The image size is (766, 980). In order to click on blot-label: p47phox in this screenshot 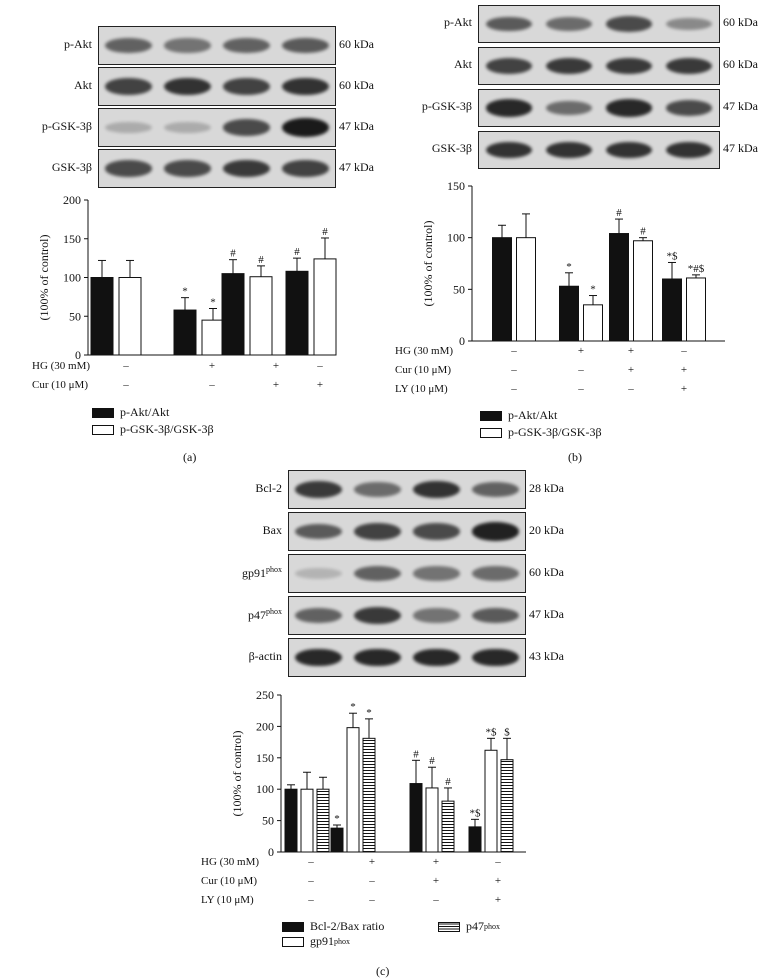, I will do `click(265, 614)`.